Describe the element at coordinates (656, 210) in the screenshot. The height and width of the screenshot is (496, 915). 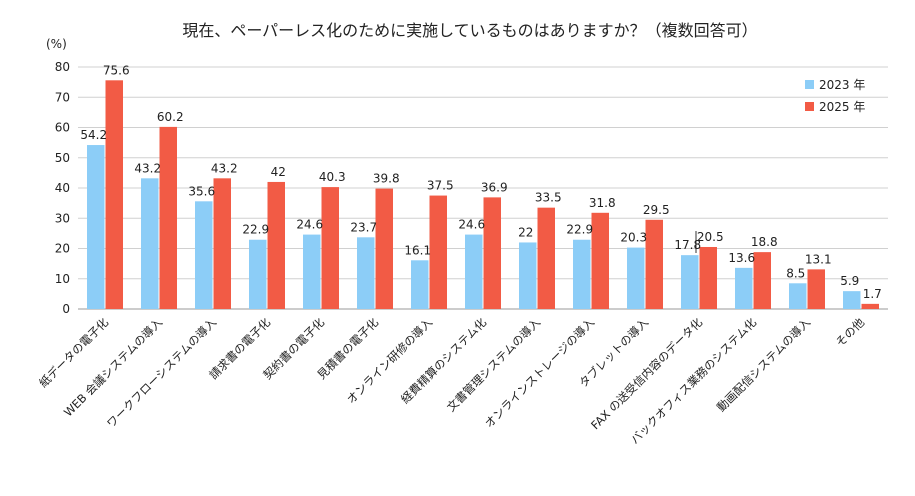
I see `data-label: 29.5` at that location.